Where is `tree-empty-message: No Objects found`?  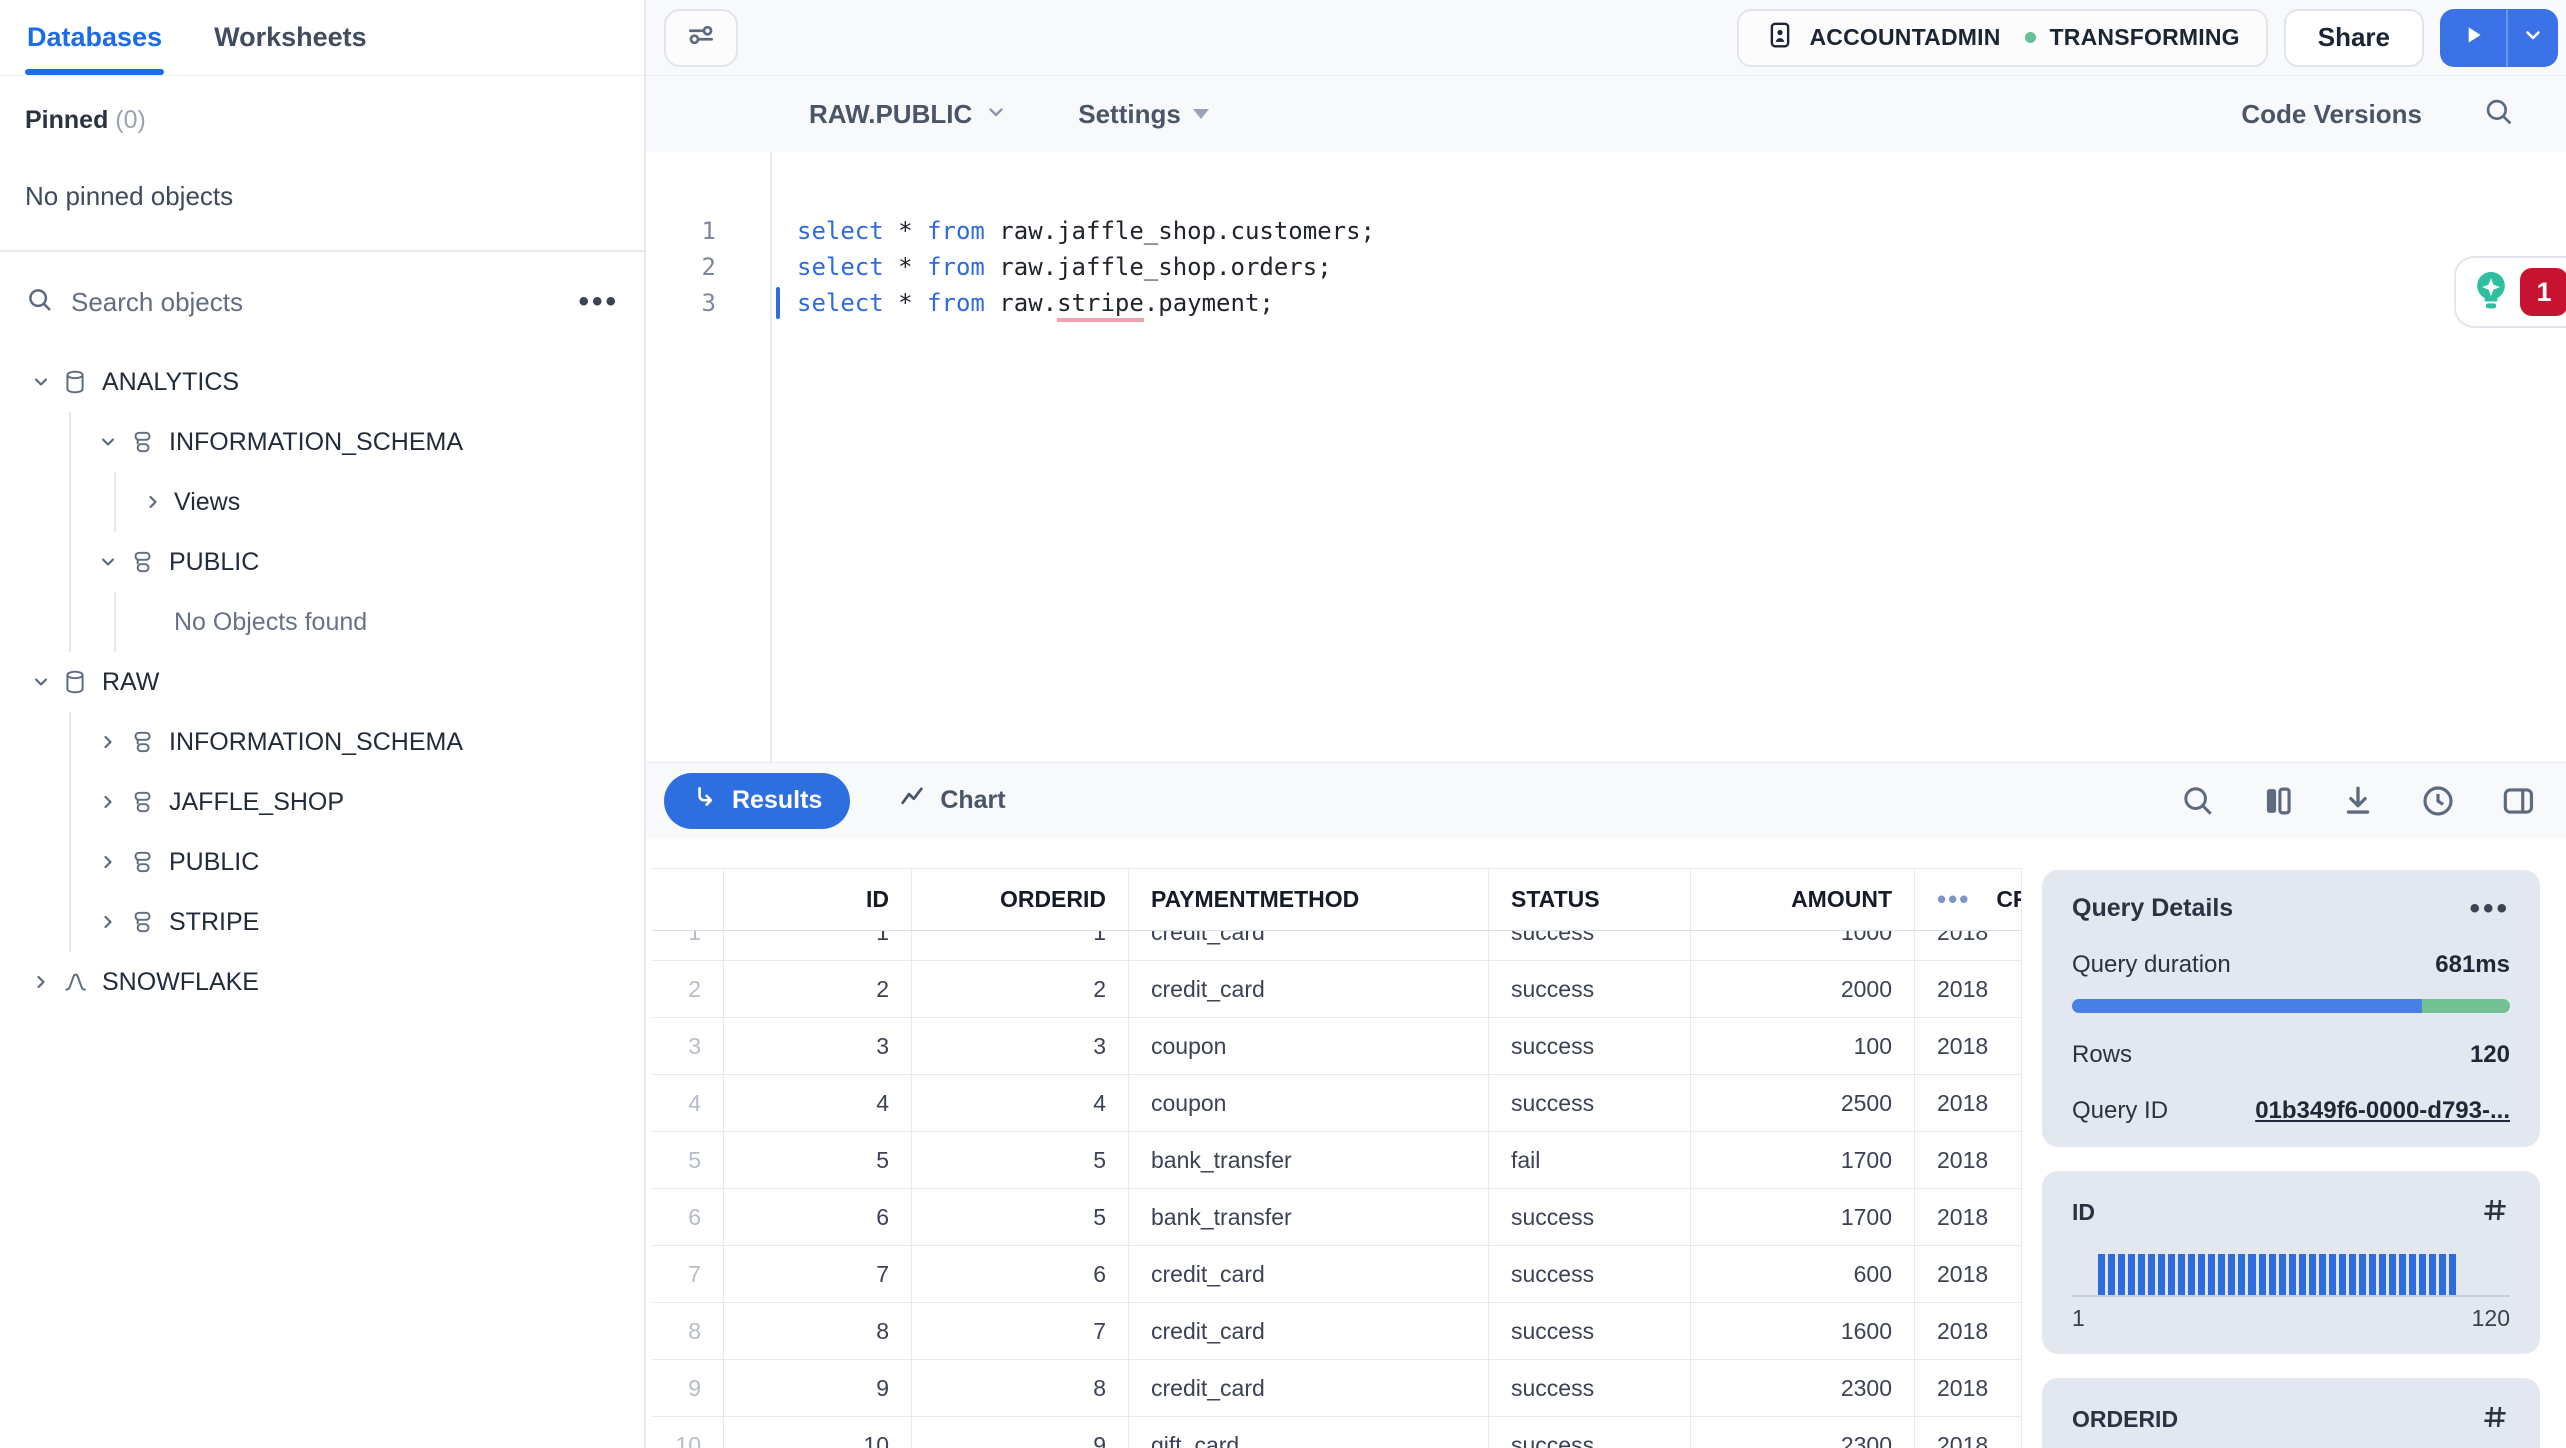
tree-empty-message: No Objects found is located at coordinates (380, 622).